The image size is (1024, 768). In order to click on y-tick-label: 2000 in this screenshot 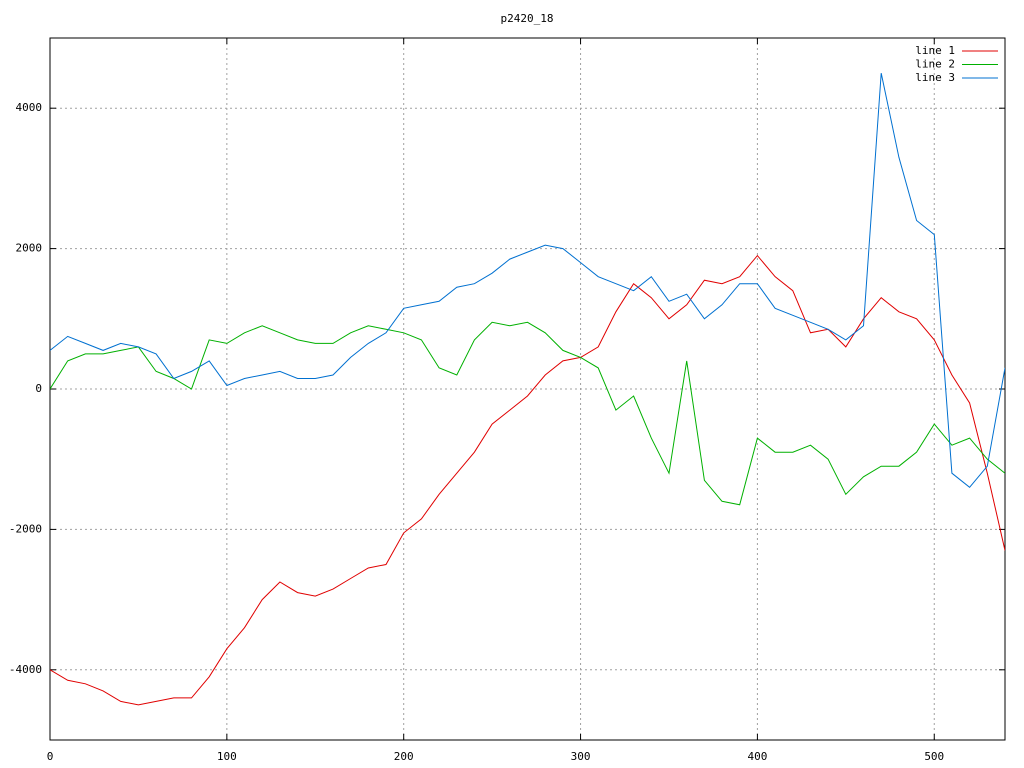, I will do `click(29, 248)`.